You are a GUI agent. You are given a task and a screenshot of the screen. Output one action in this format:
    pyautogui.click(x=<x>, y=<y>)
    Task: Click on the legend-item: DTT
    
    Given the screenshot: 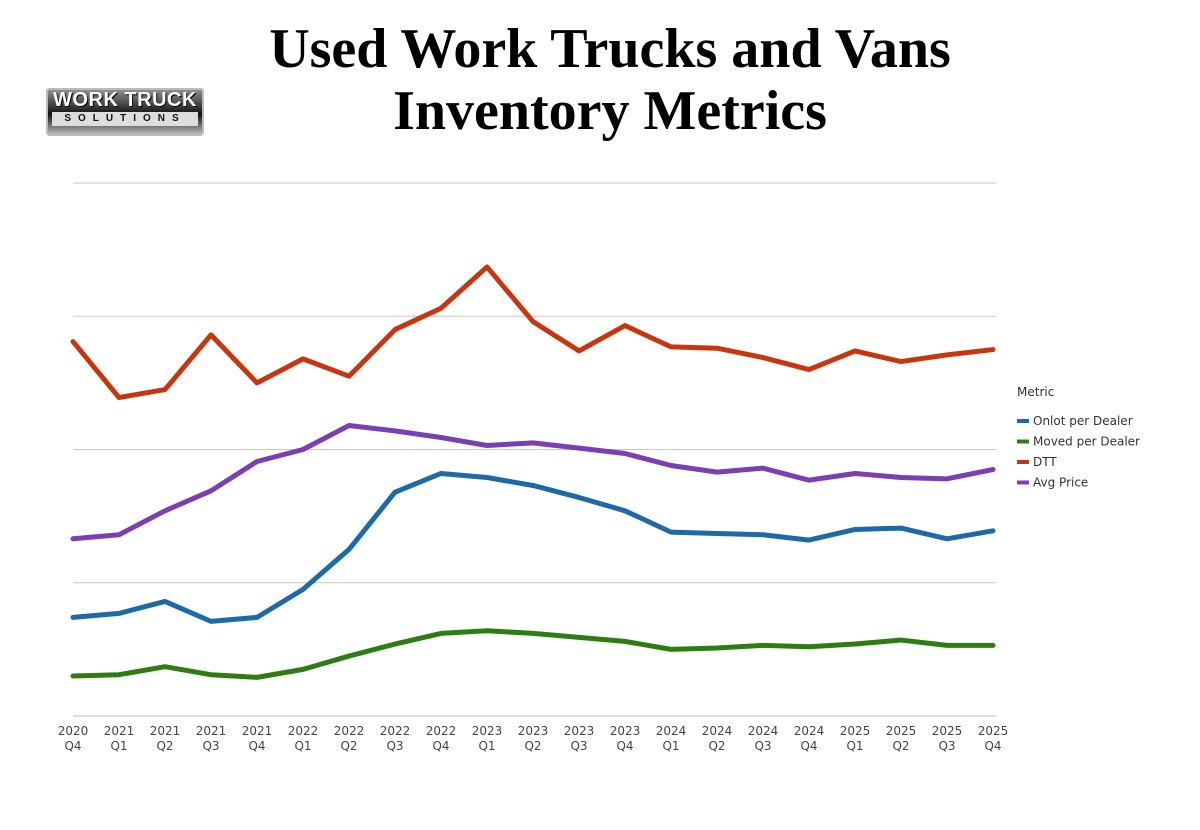 What is the action you would take?
    pyautogui.click(x=1045, y=462)
    